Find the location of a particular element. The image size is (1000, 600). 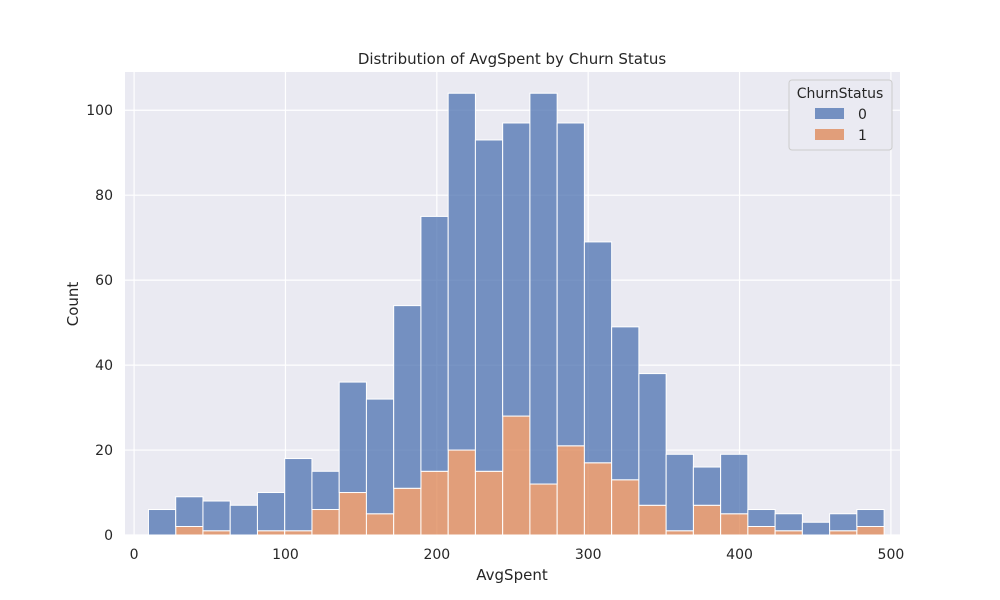

y-tick-label: 0 is located at coordinates (108, 536).